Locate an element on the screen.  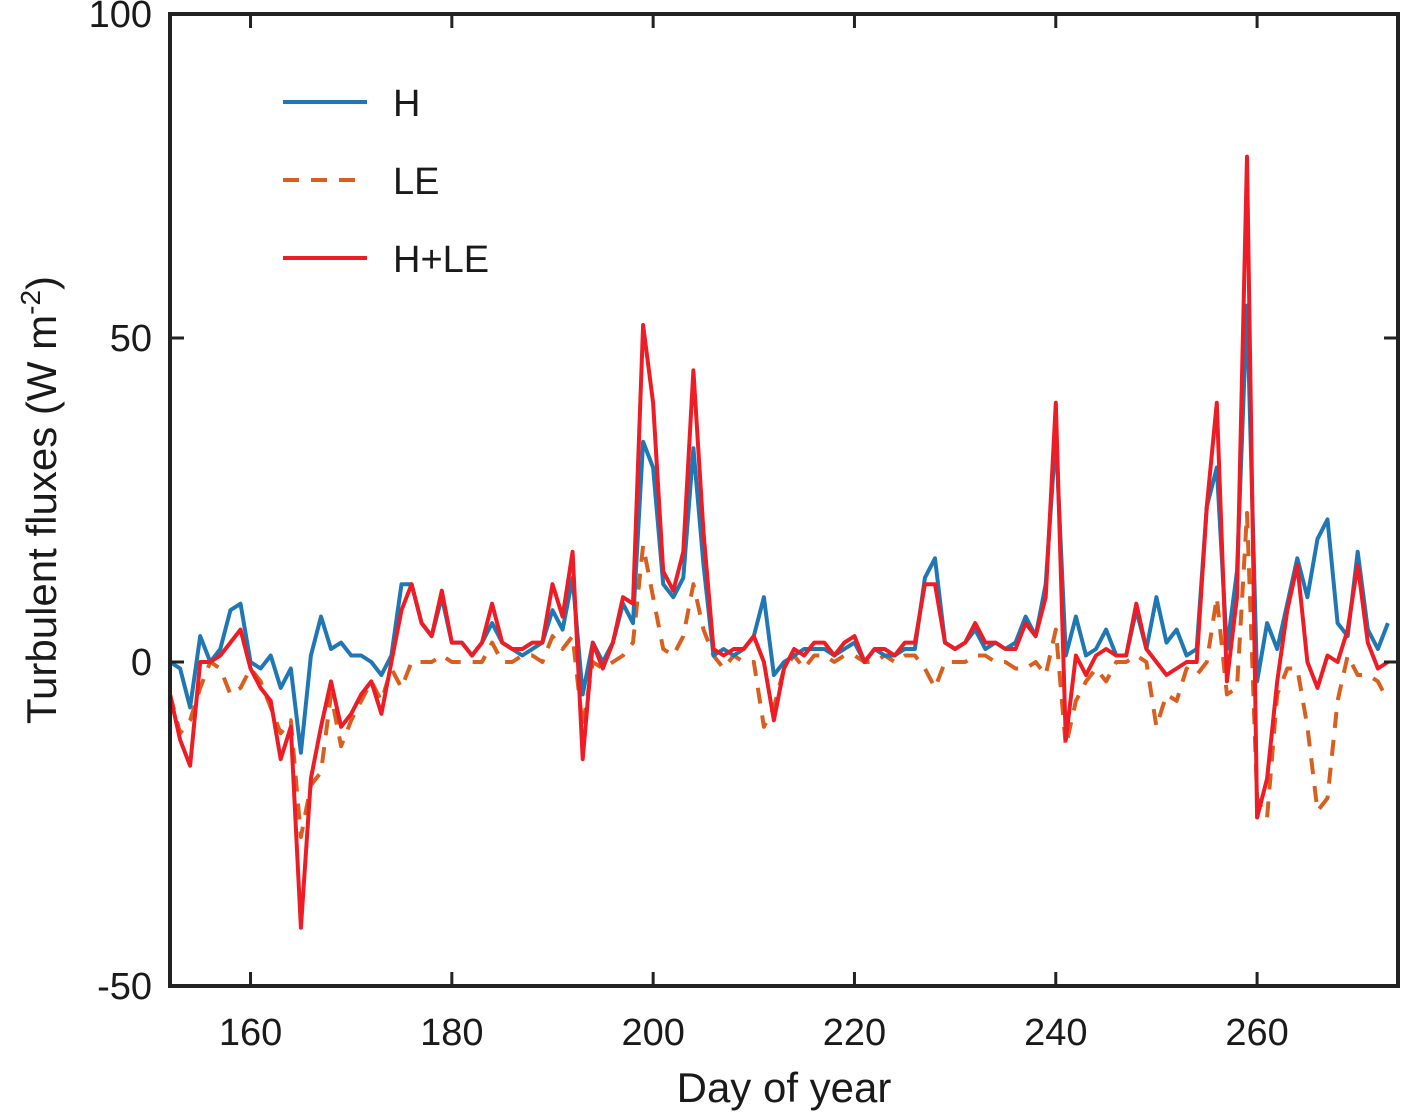
x-tick-label: 240 is located at coordinates (1055, 1033).